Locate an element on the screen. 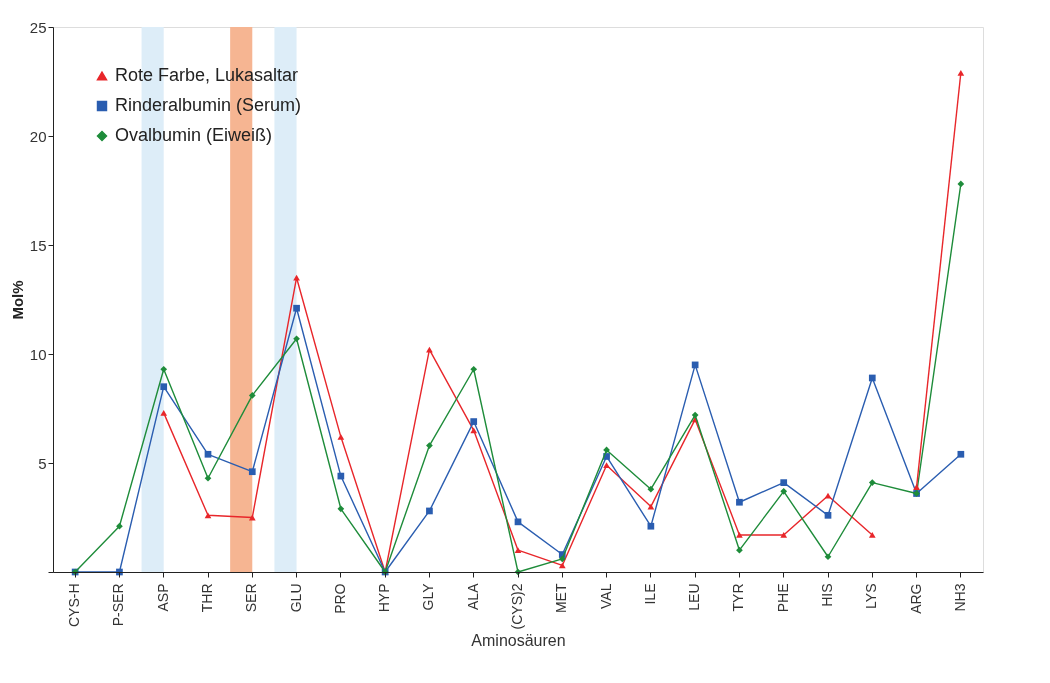  x-tick-label: ILE is located at coordinates (649, 594).